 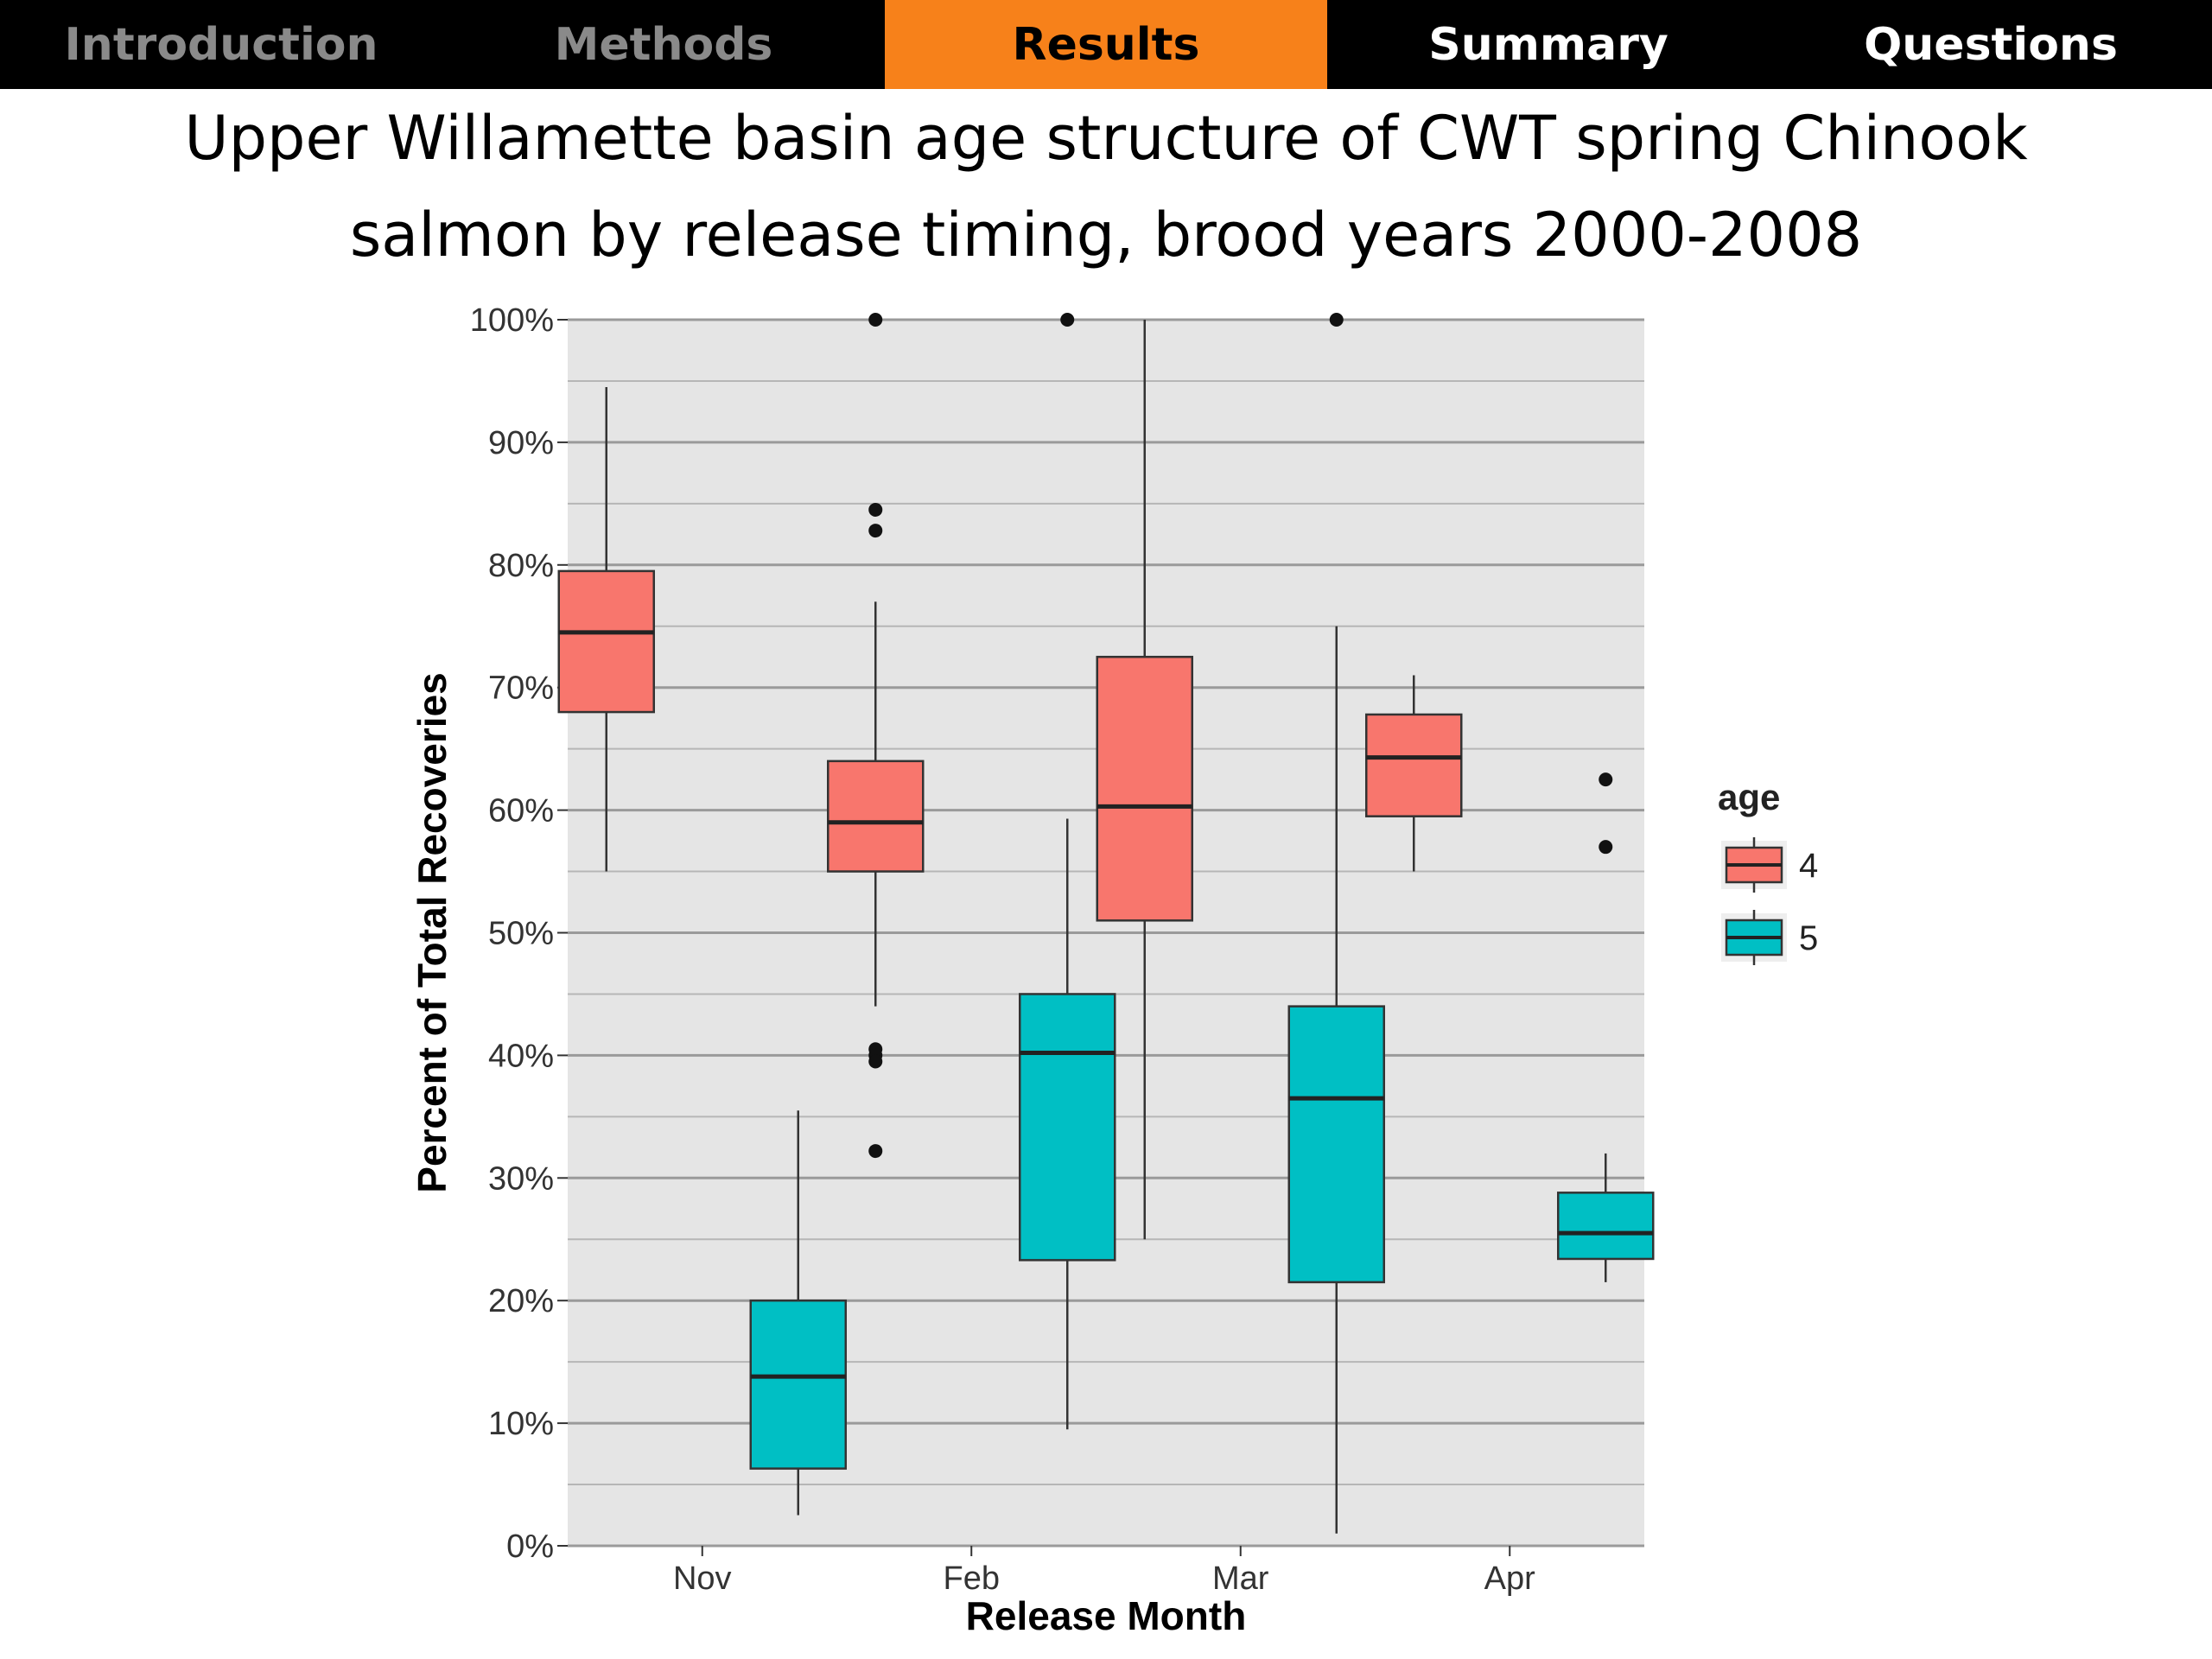 I want to click on y-tick-label: 20%, so click(x=521, y=1301).